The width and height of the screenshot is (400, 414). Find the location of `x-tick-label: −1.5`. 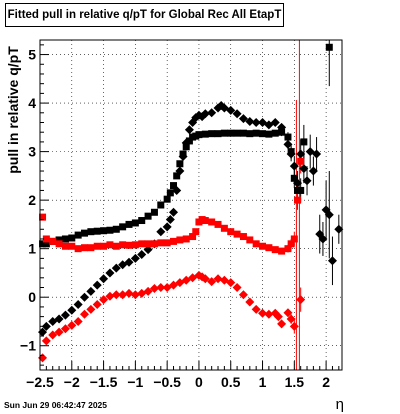

x-tick-label: −1.5 is located at coordinates (104, 382).